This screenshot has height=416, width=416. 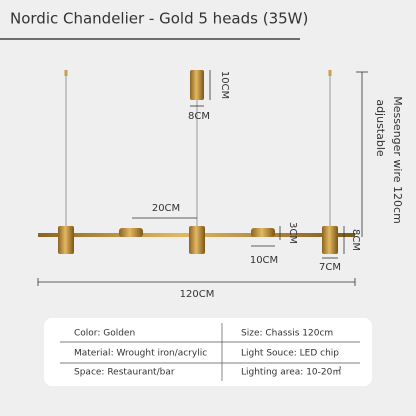 I want to click on dim-label: adjustable, so click(x=380, y=128).